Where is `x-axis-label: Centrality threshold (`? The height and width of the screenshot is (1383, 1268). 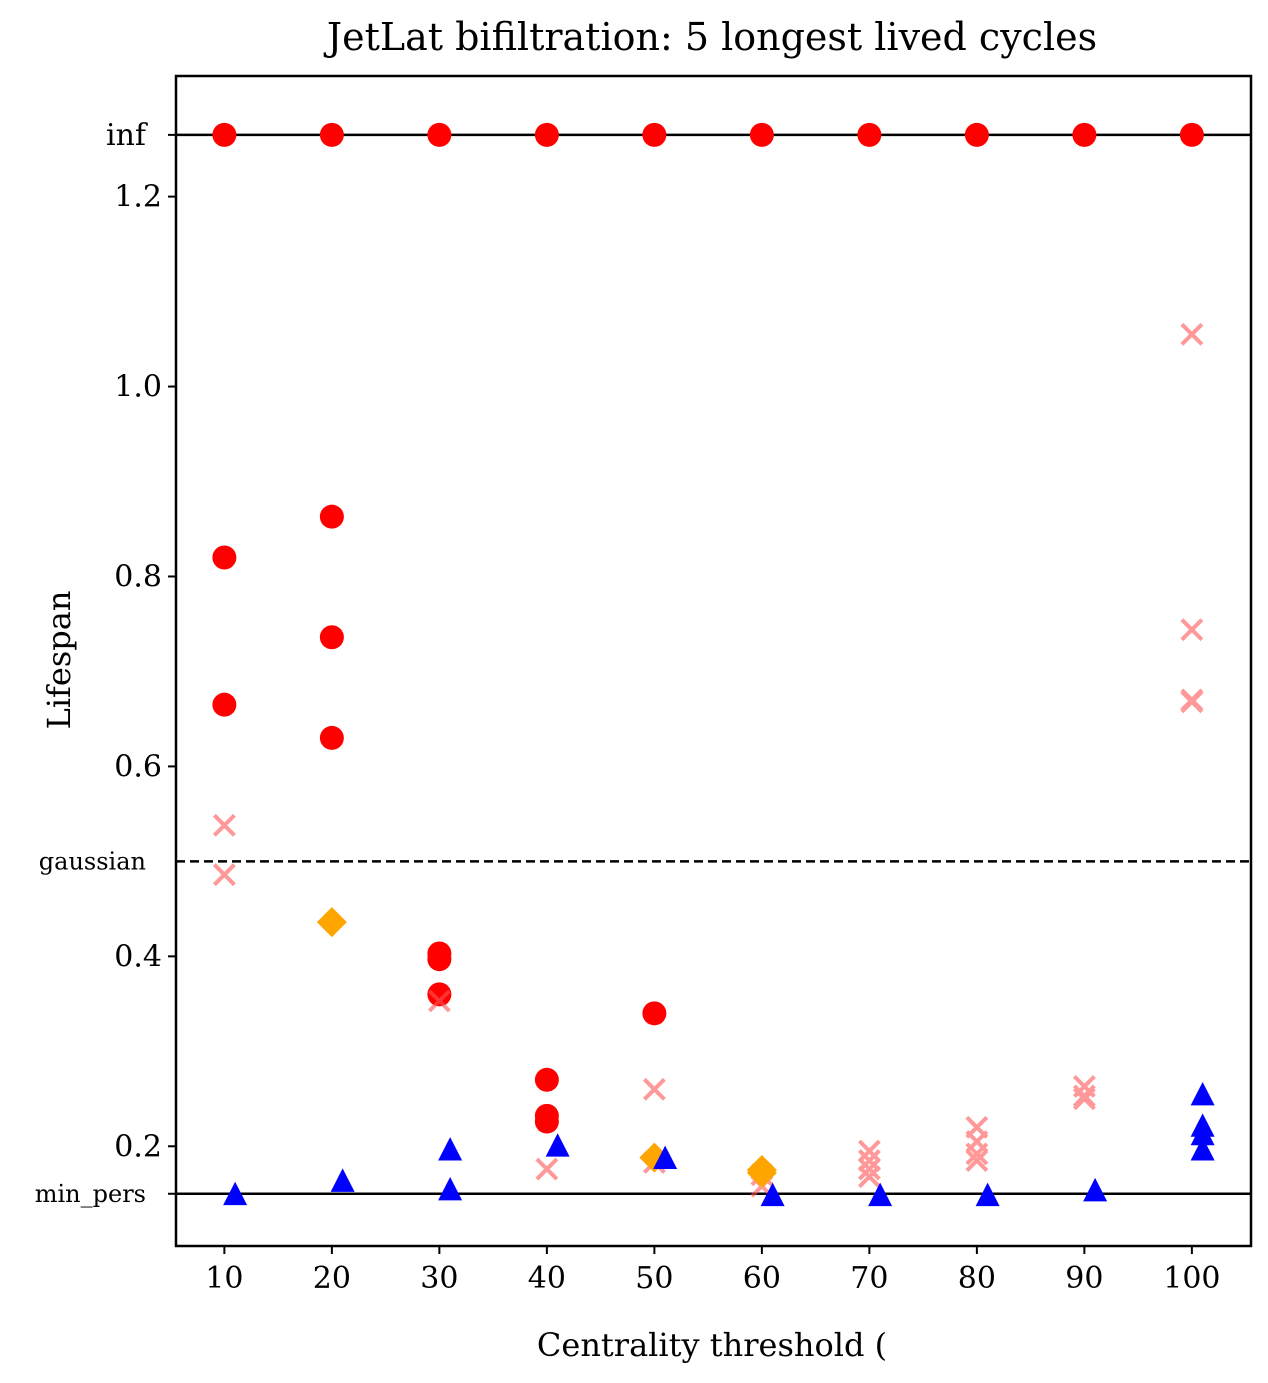
x-axis-label: Centrality threshold ( is located at coordinates (712, 1345).